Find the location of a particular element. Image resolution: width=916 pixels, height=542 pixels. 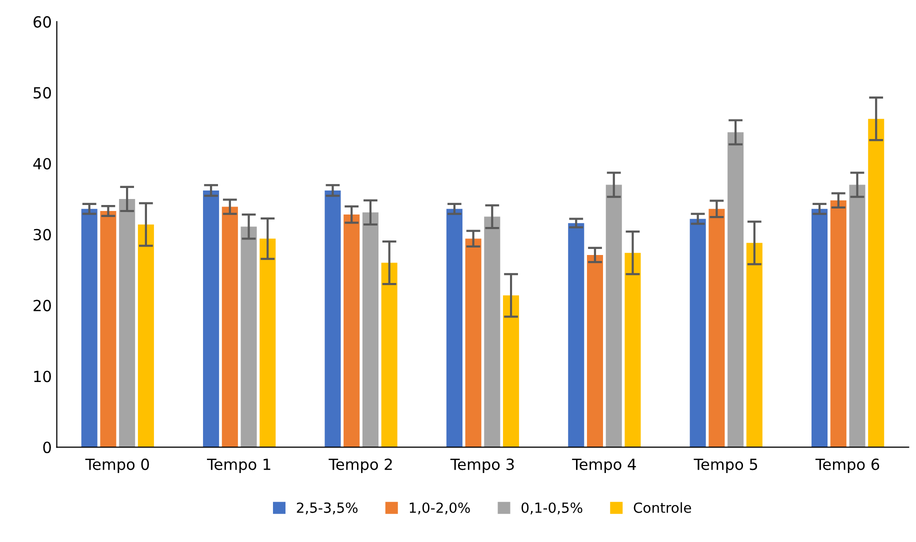

x-tick-label: Tempo 5 is located at coordinates (726, 466).